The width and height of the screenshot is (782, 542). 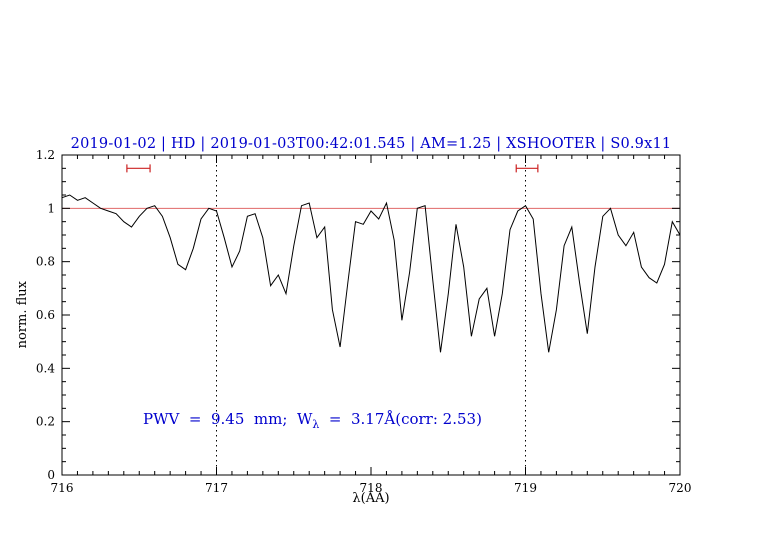 I want to click on y-tick-label: 0, so click(x=51, y=475).